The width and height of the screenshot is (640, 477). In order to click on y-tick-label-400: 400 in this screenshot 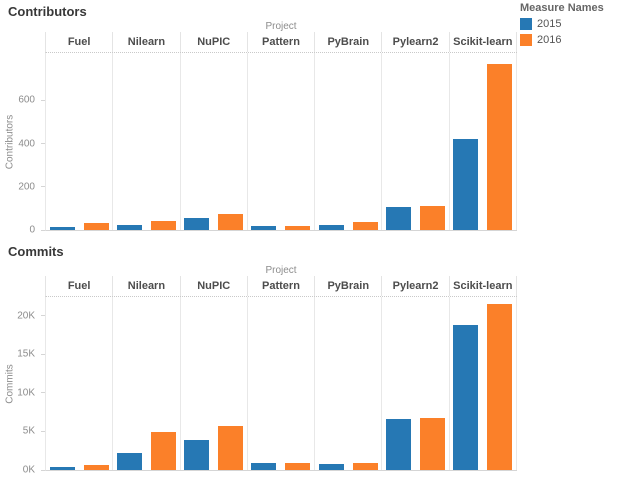, I will do `click(26, 144)`.